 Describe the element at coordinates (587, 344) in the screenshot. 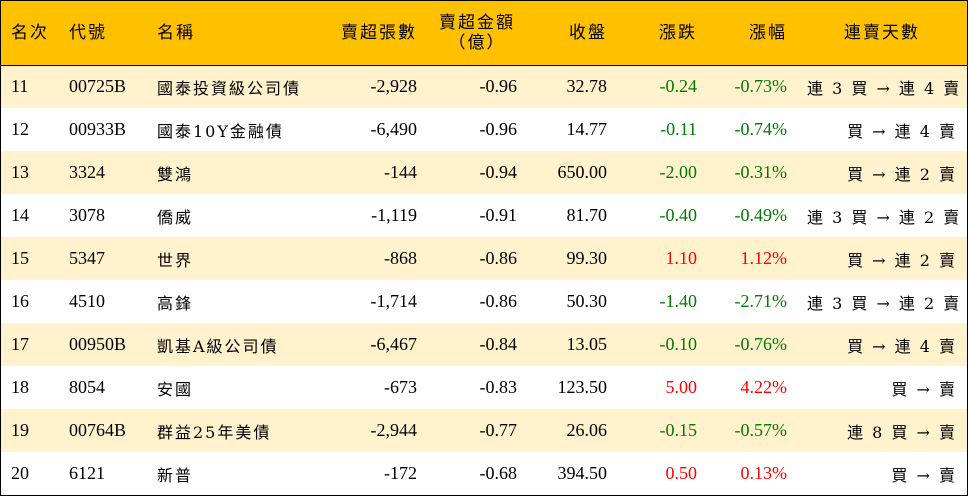

I see `close-cell: 13.05` at that location.